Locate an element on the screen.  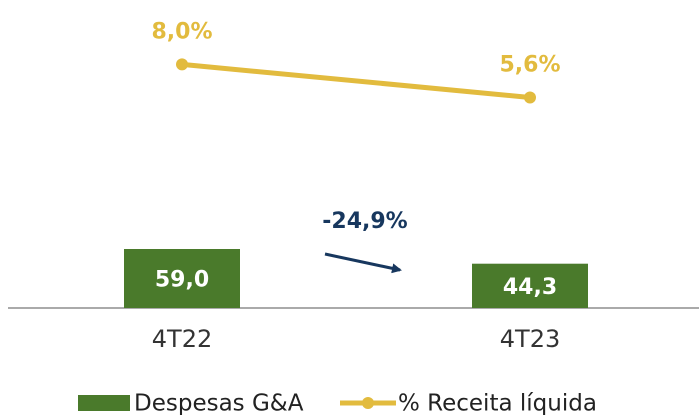
bar-value-label: 44,3 is located at coordinates (530, 287).